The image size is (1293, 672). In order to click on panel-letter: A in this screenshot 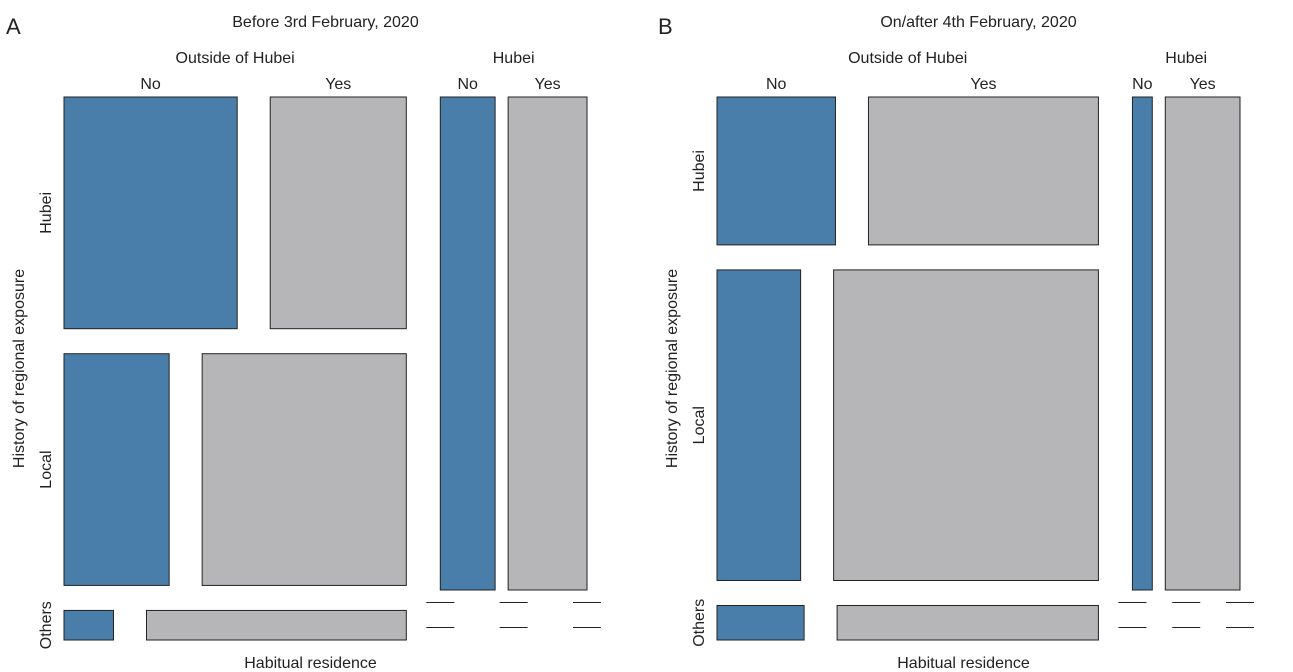, I will do `click(13, 26)`.